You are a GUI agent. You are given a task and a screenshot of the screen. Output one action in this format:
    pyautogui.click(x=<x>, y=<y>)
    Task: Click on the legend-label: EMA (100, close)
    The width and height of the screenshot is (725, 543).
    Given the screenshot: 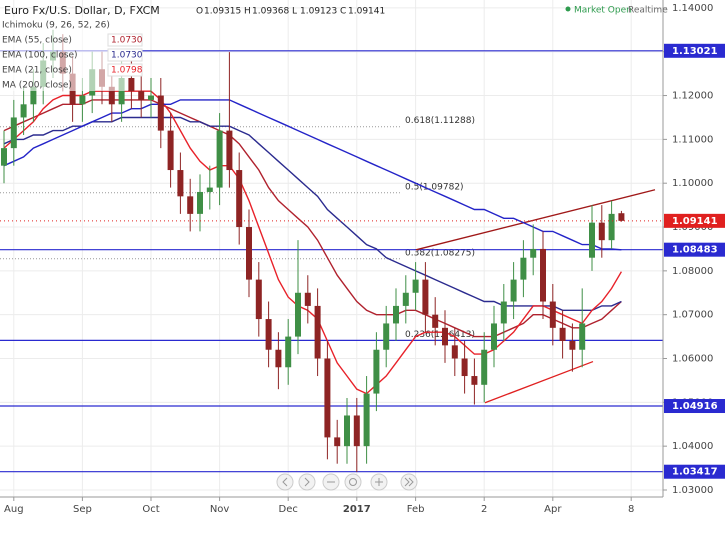 What is the action you would take?
    pyautogui.click(x=40, y=56)
    